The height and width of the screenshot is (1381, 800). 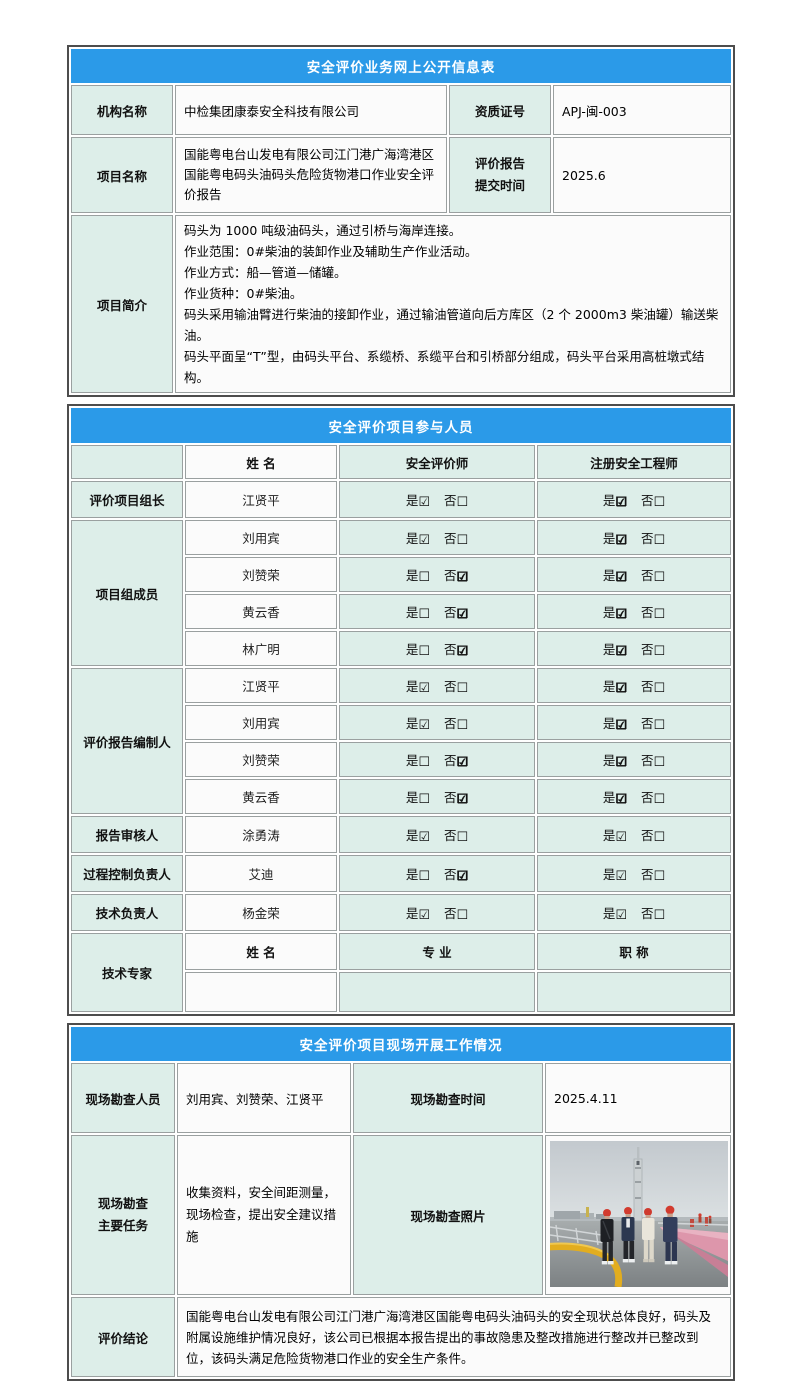 I want to click on photo-distant-workers, so click(x=705, y=1217).